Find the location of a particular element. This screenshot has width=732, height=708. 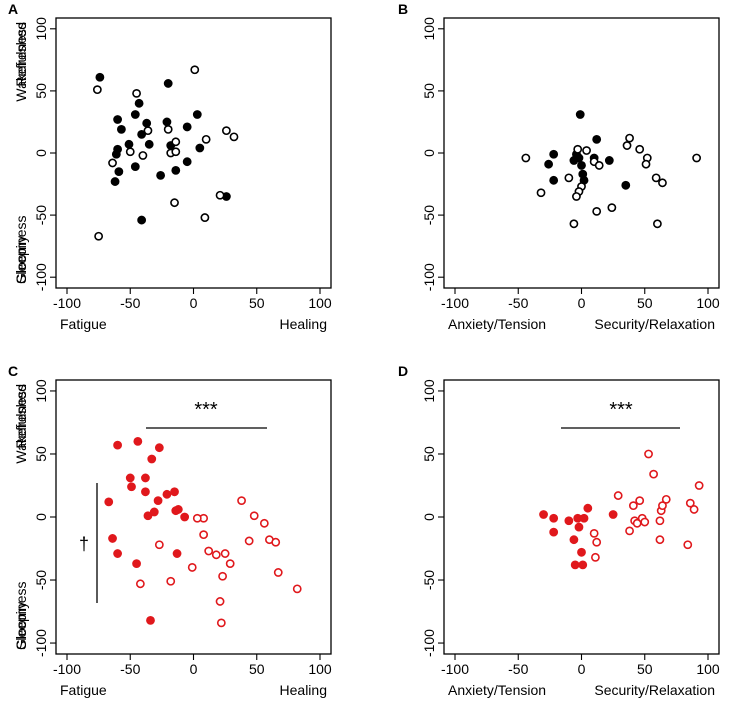

y-tick-label: 0 is located at coordinates (41, 153).